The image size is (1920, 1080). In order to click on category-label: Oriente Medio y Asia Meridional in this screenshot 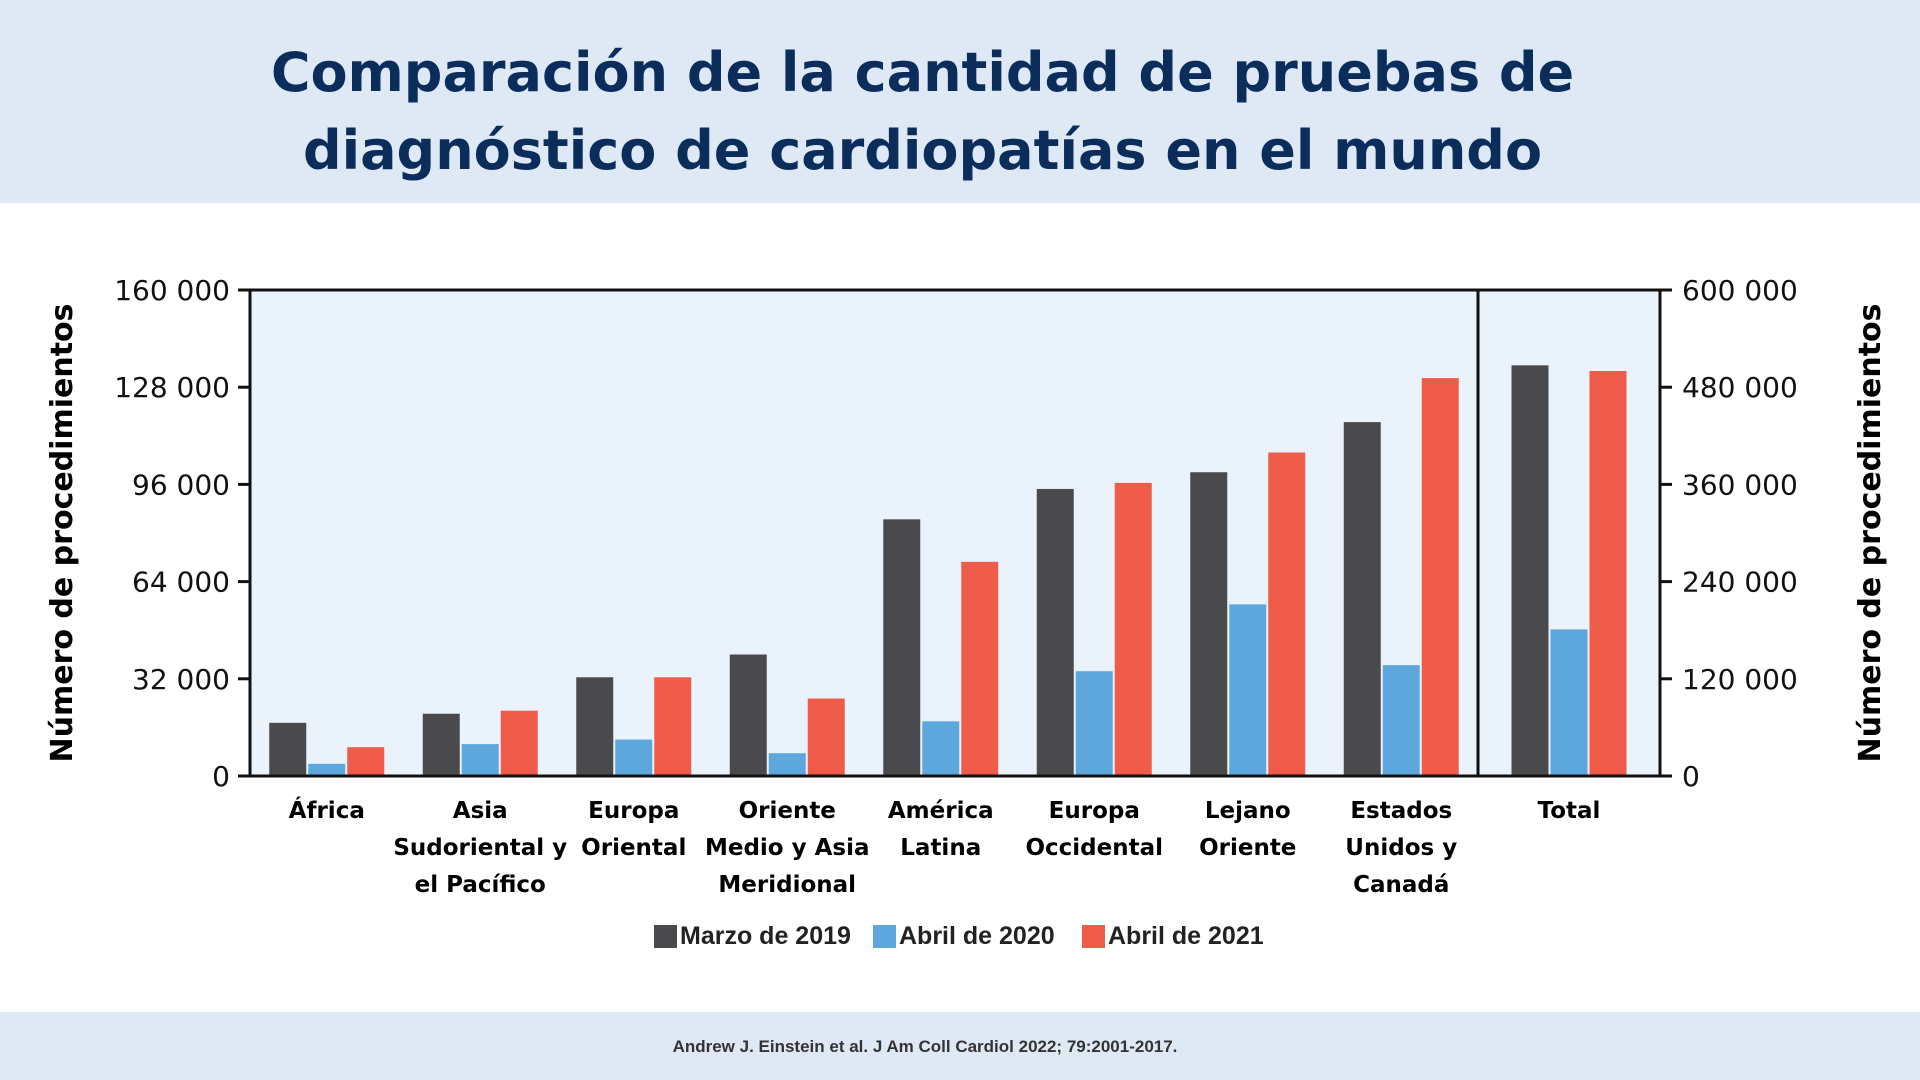, I will do `click(787, 848)`.